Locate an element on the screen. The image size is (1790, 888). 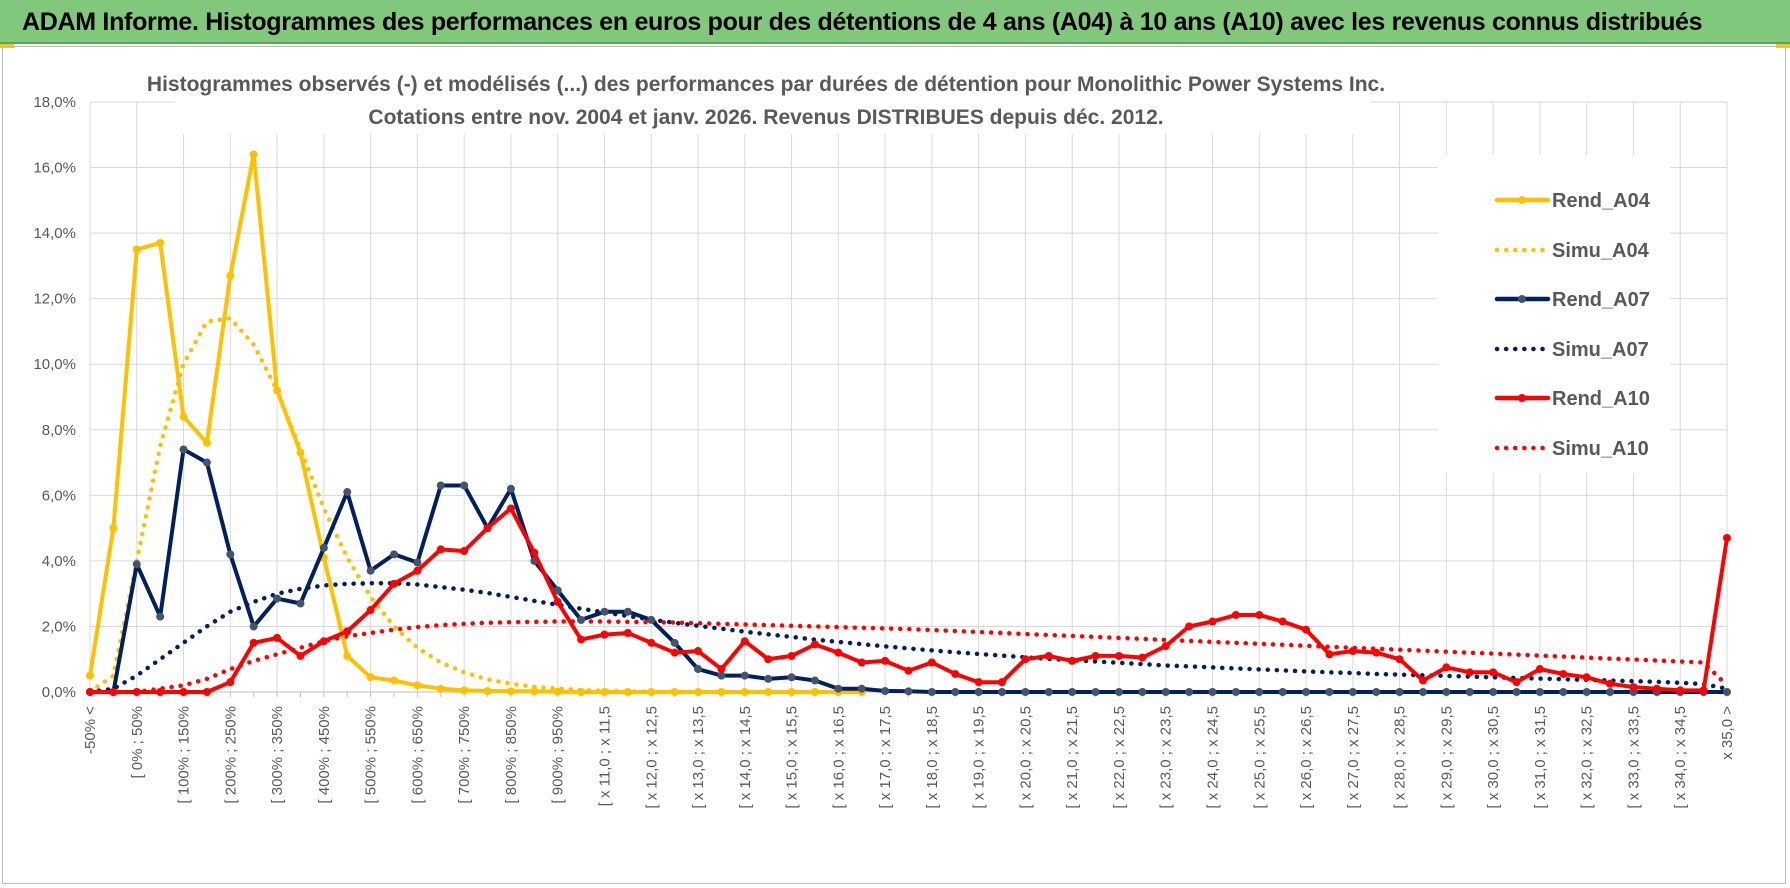
y-tick-label: 0,0% is located at coordinates (59, 692).